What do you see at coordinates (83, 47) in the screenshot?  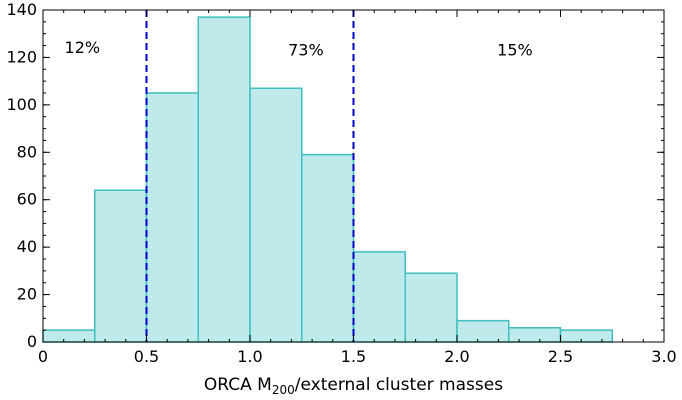 I see `percent-annotation-0: 12%` at bounding box center [83, 47].